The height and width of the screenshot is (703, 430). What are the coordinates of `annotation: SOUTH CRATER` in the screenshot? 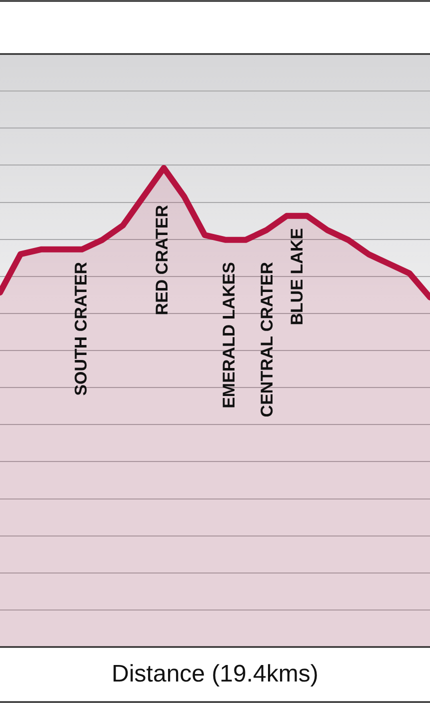 It's located at (81, 329).